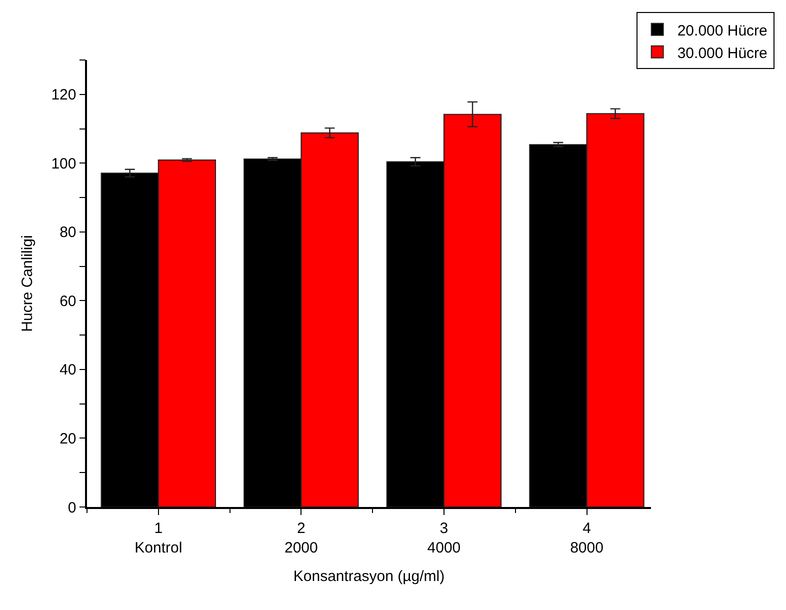  Describe the element at coordinates (68, 233) in the screenshot. I see `y-tick-label: 80` at that location.